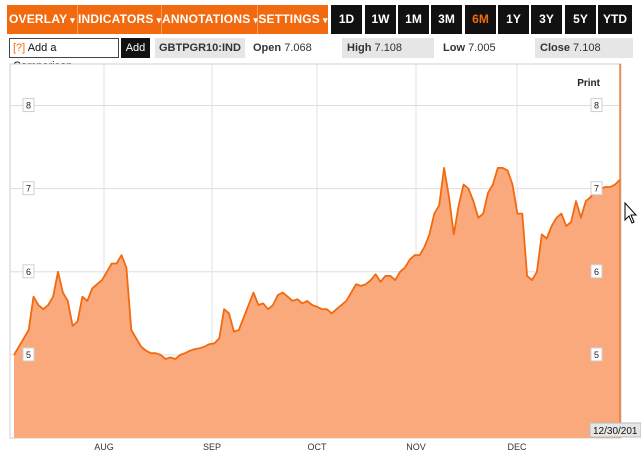  What do you see at coordinates (206, 19) in the screenshot?
I see `annotations-label: ANNOTATIONS` at bounding box center [206, 19].